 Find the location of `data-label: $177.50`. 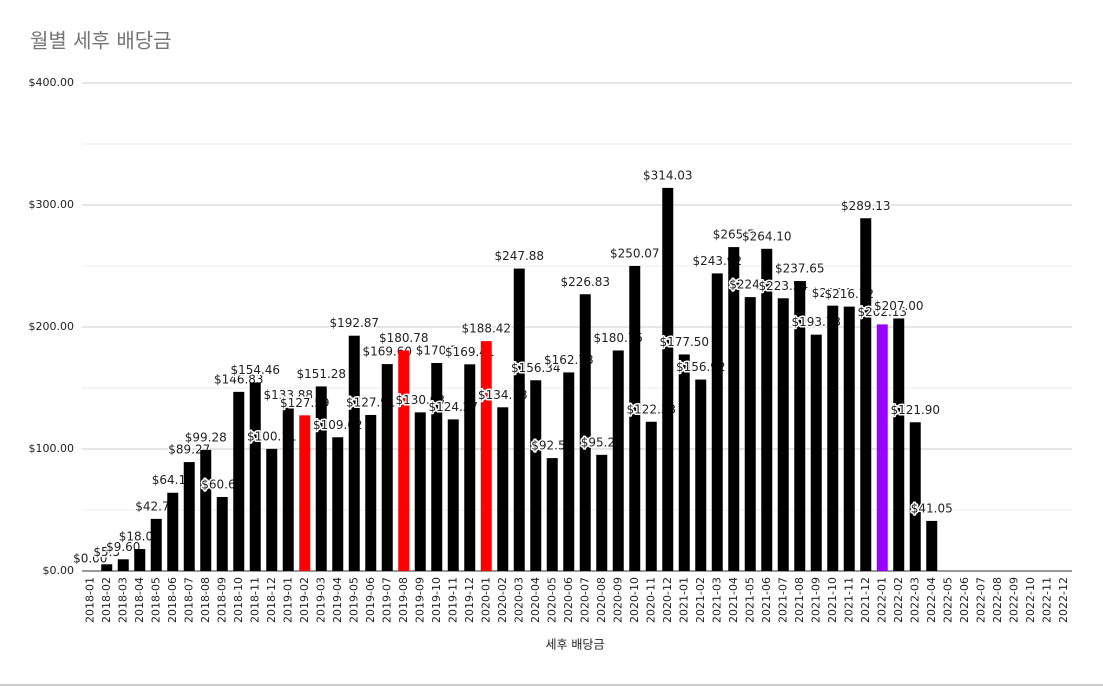

data-label: $177.50 is located at coordinates (684, 342).